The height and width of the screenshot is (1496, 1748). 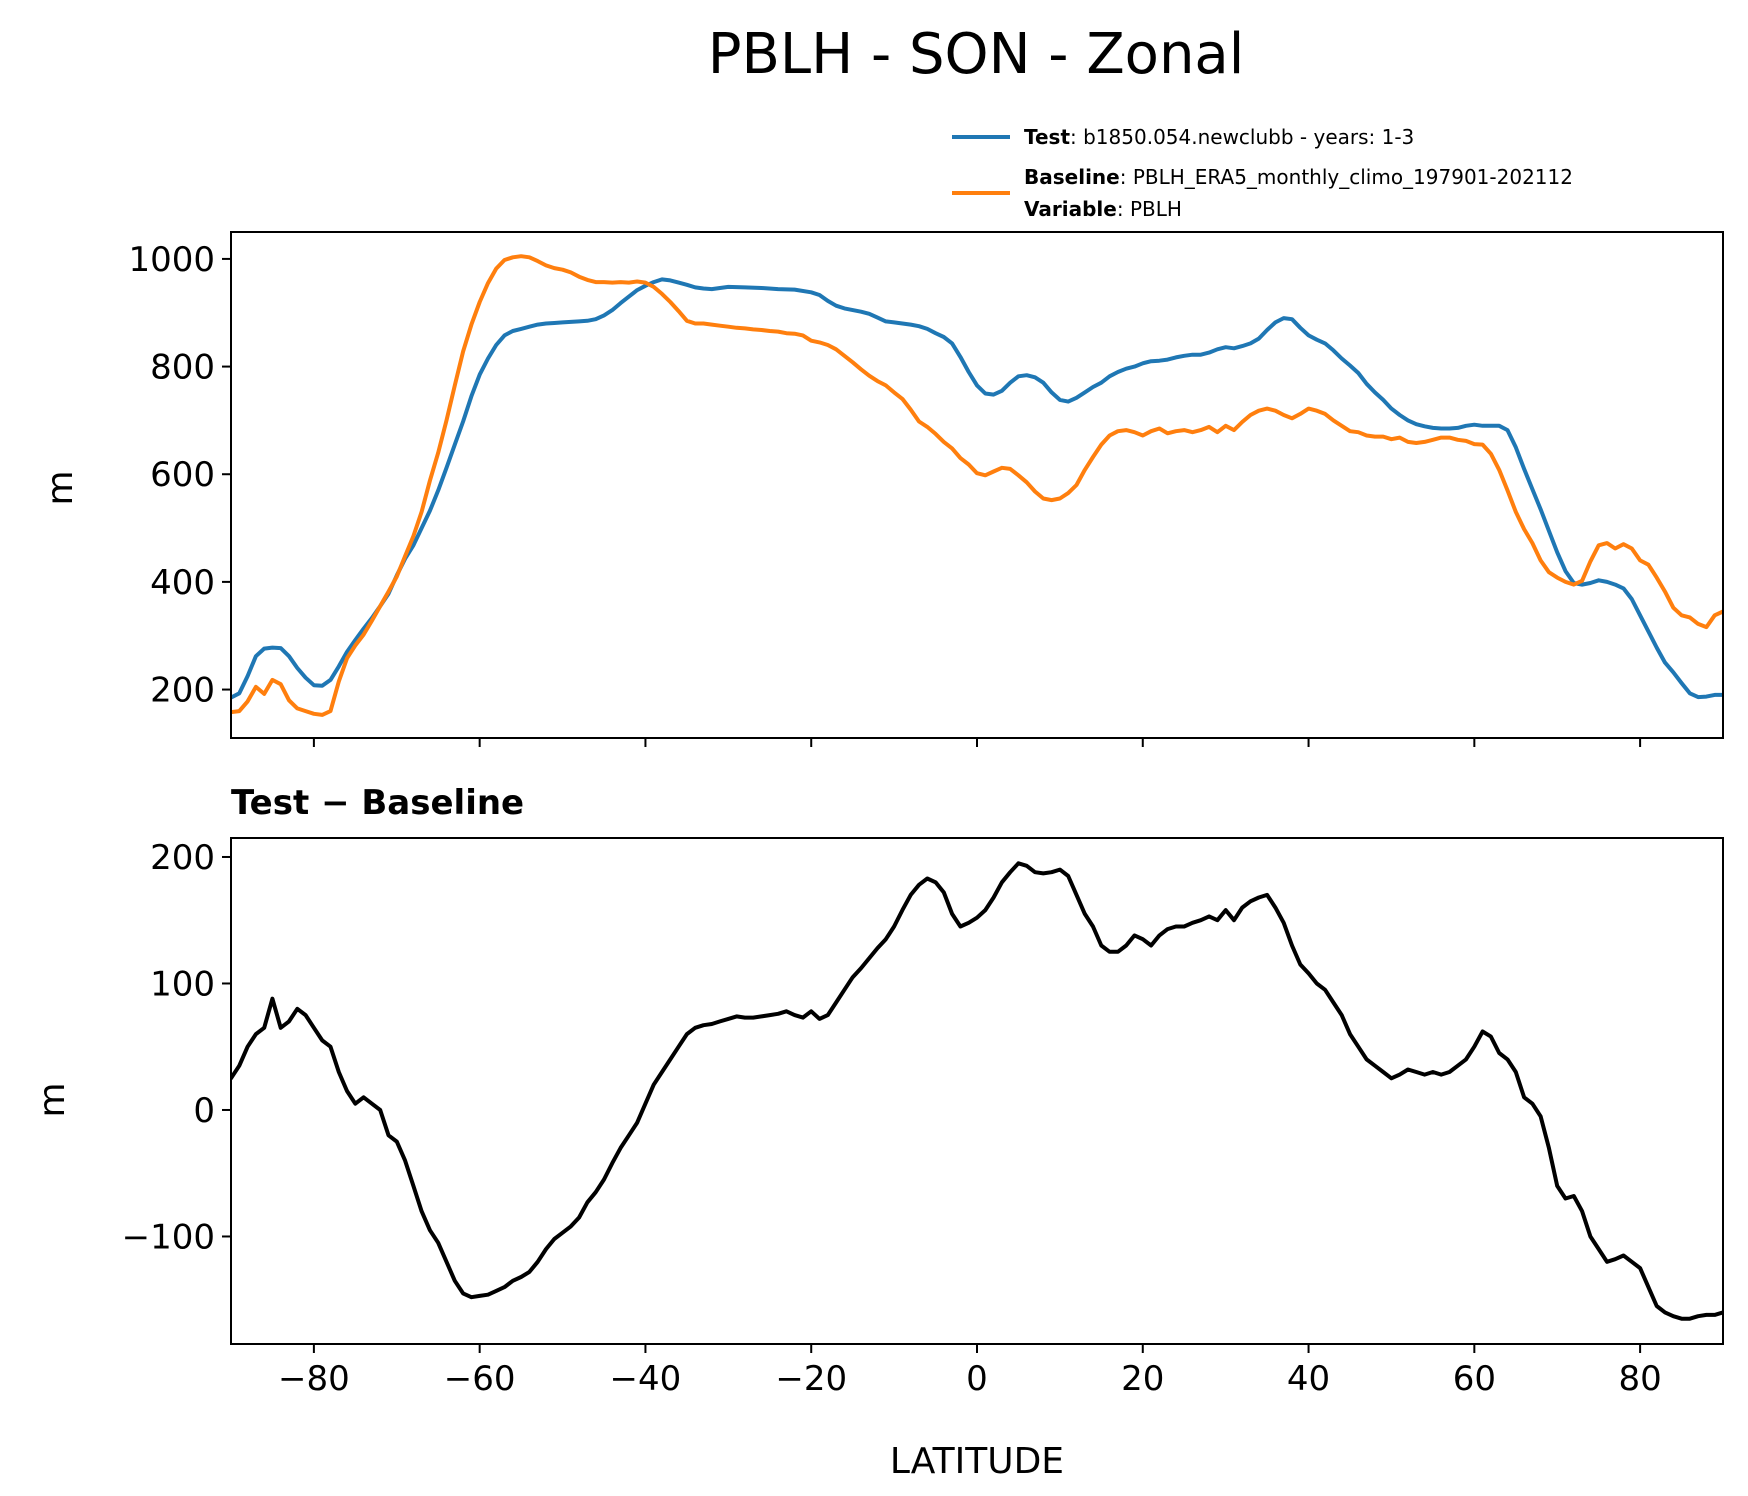 I want to click on bottom-xtick-label: 60, so click(x=1474, y=1379).